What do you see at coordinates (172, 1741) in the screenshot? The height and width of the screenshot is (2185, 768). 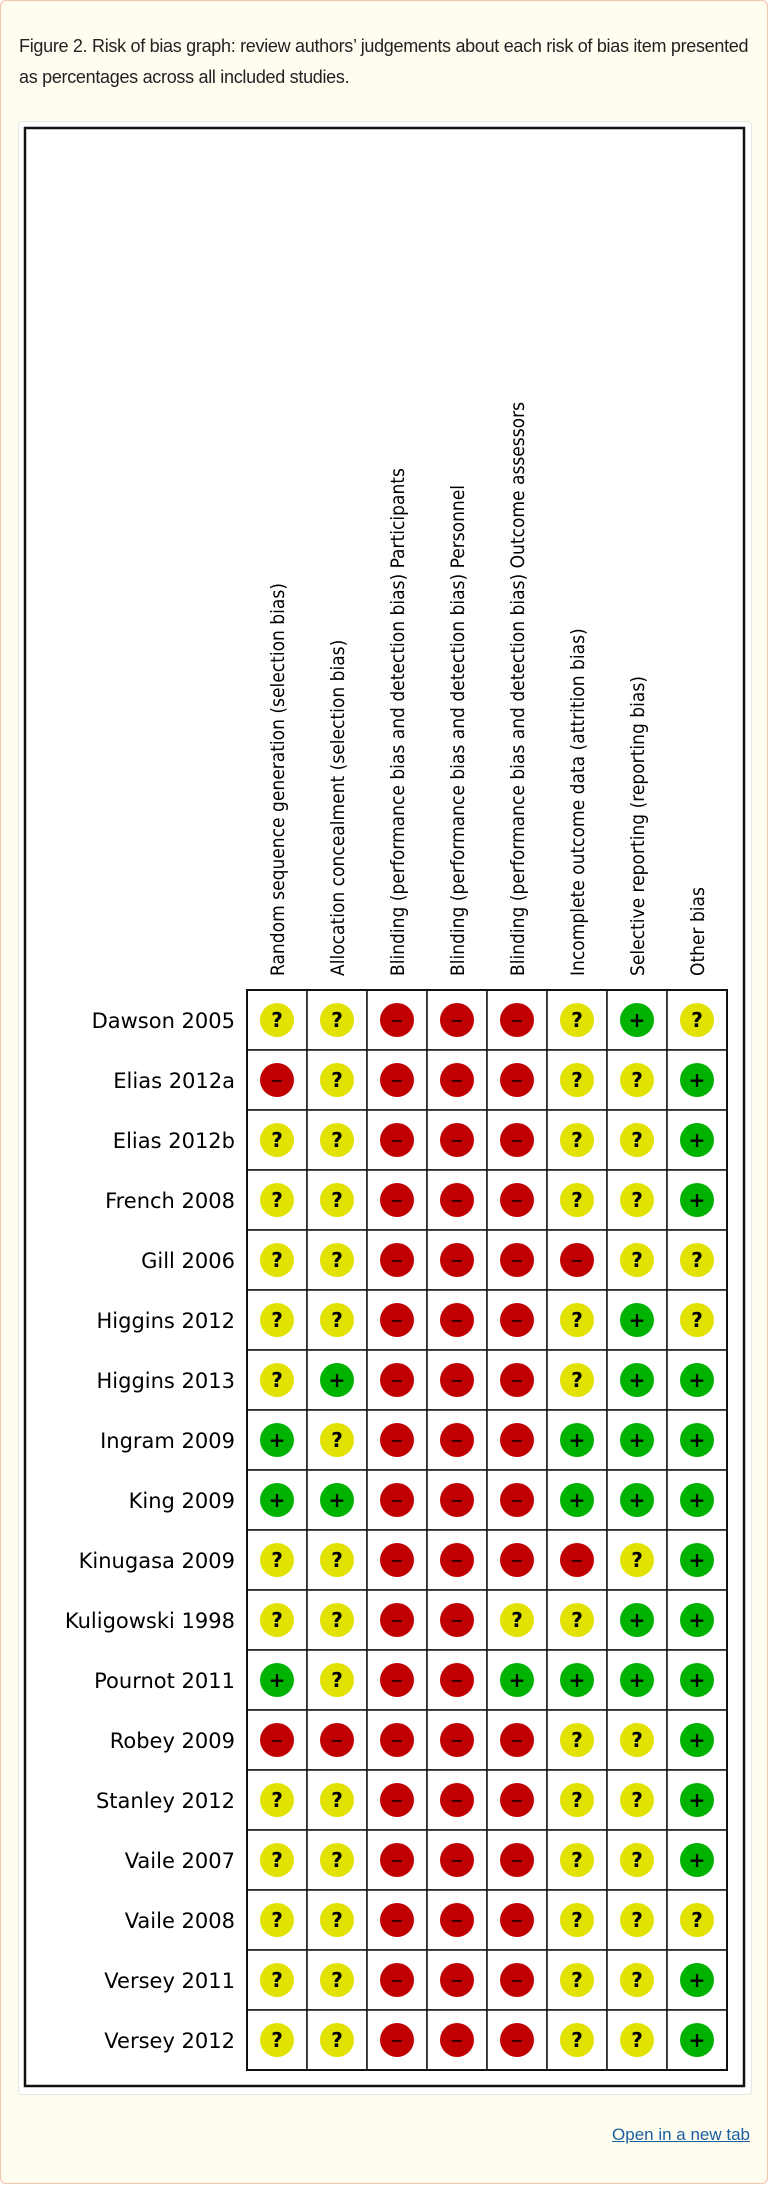 I see `study-label: Robey 2009` at bounding box center [172, 1741].